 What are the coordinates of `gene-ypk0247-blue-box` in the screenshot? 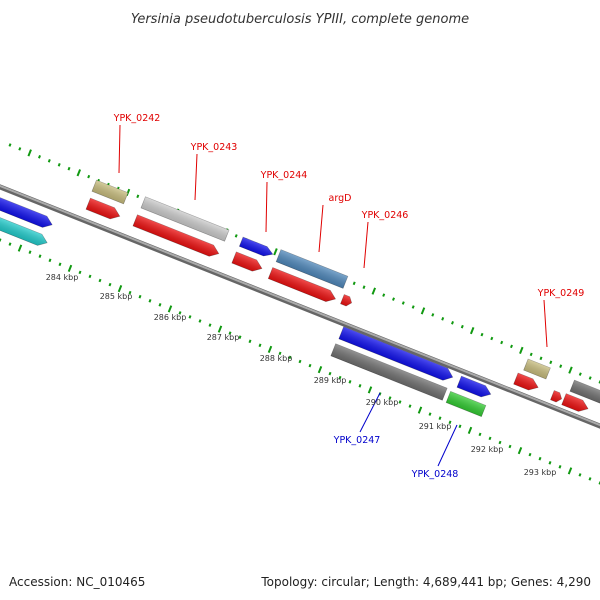 It's located at (396, 353).